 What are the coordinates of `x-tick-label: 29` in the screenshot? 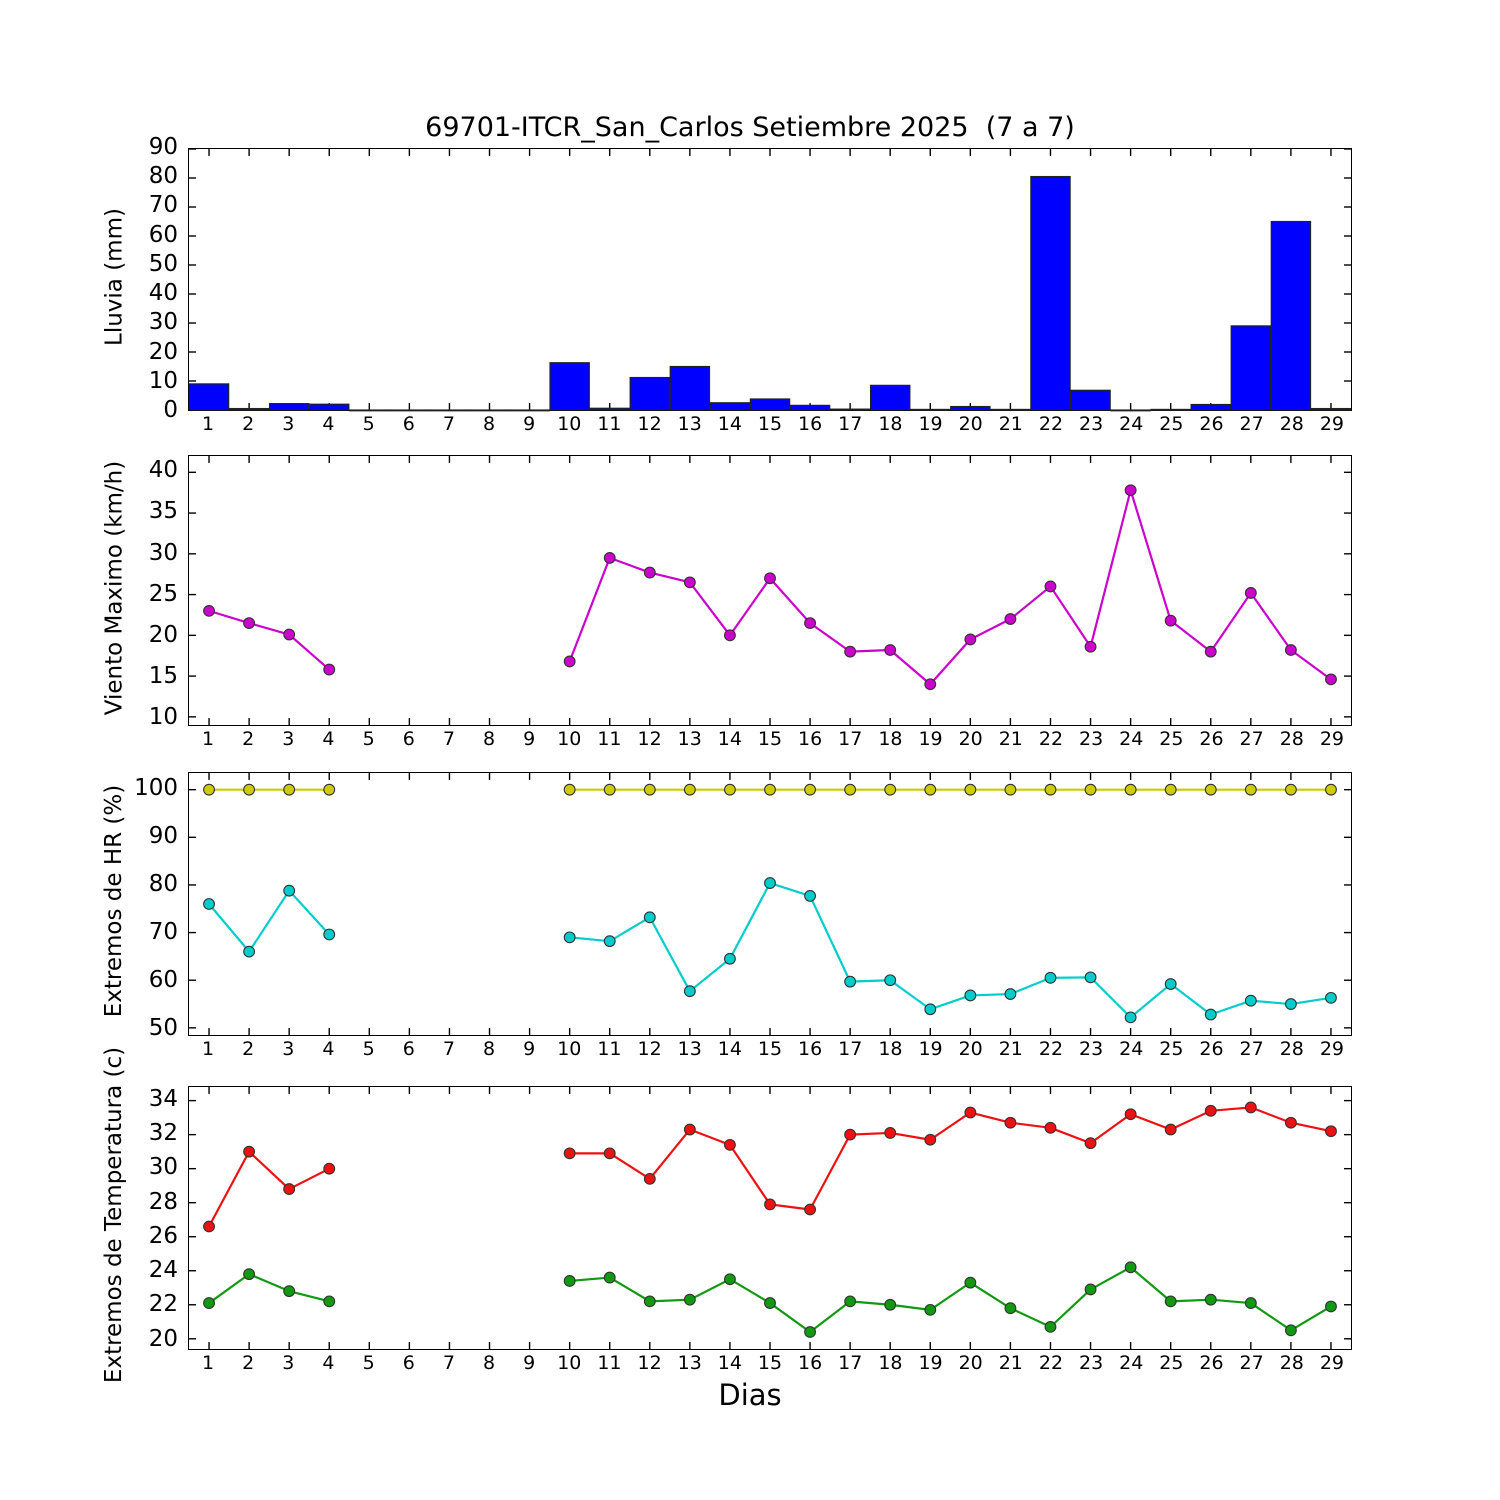 It's located at (1332, 739).